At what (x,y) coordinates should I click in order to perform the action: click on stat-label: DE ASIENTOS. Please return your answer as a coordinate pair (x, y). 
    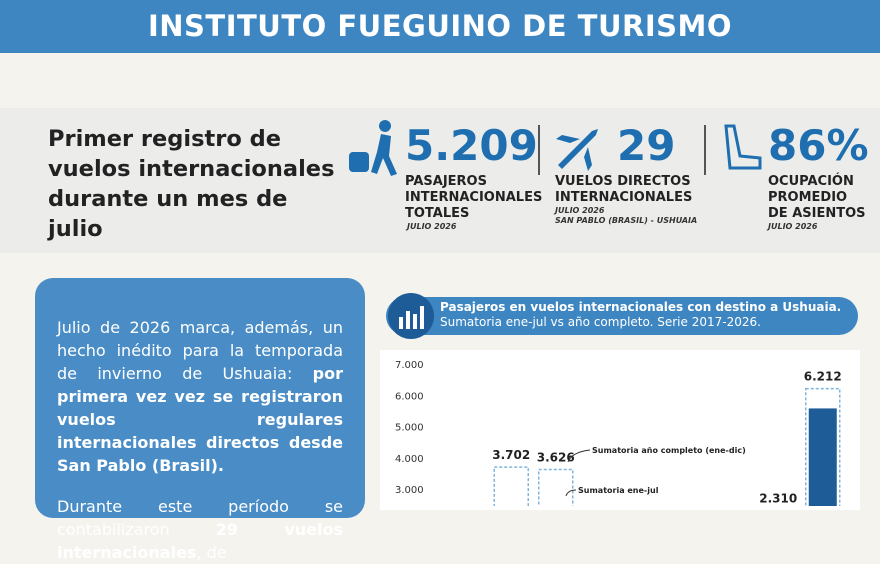
    Looking at the image, I should click on (817, 213).